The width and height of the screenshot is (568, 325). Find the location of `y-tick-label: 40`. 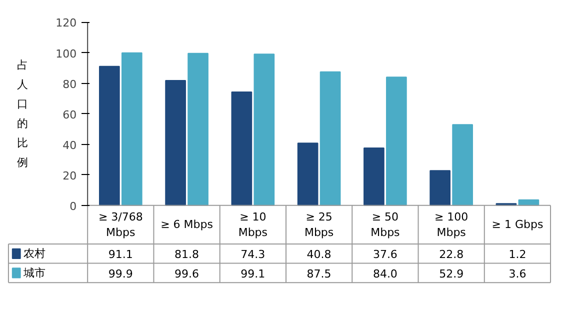

y-tick-label: 40 is located at coordinates (69, 145).